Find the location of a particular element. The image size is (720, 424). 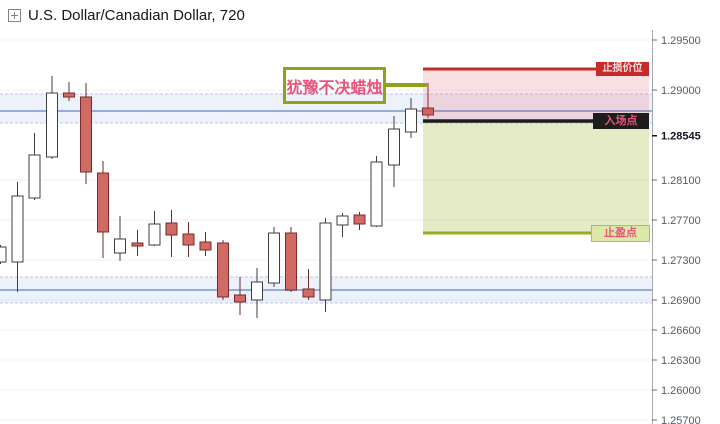

price-tick-label: 1.27700 is located at coordinates (681, 221).